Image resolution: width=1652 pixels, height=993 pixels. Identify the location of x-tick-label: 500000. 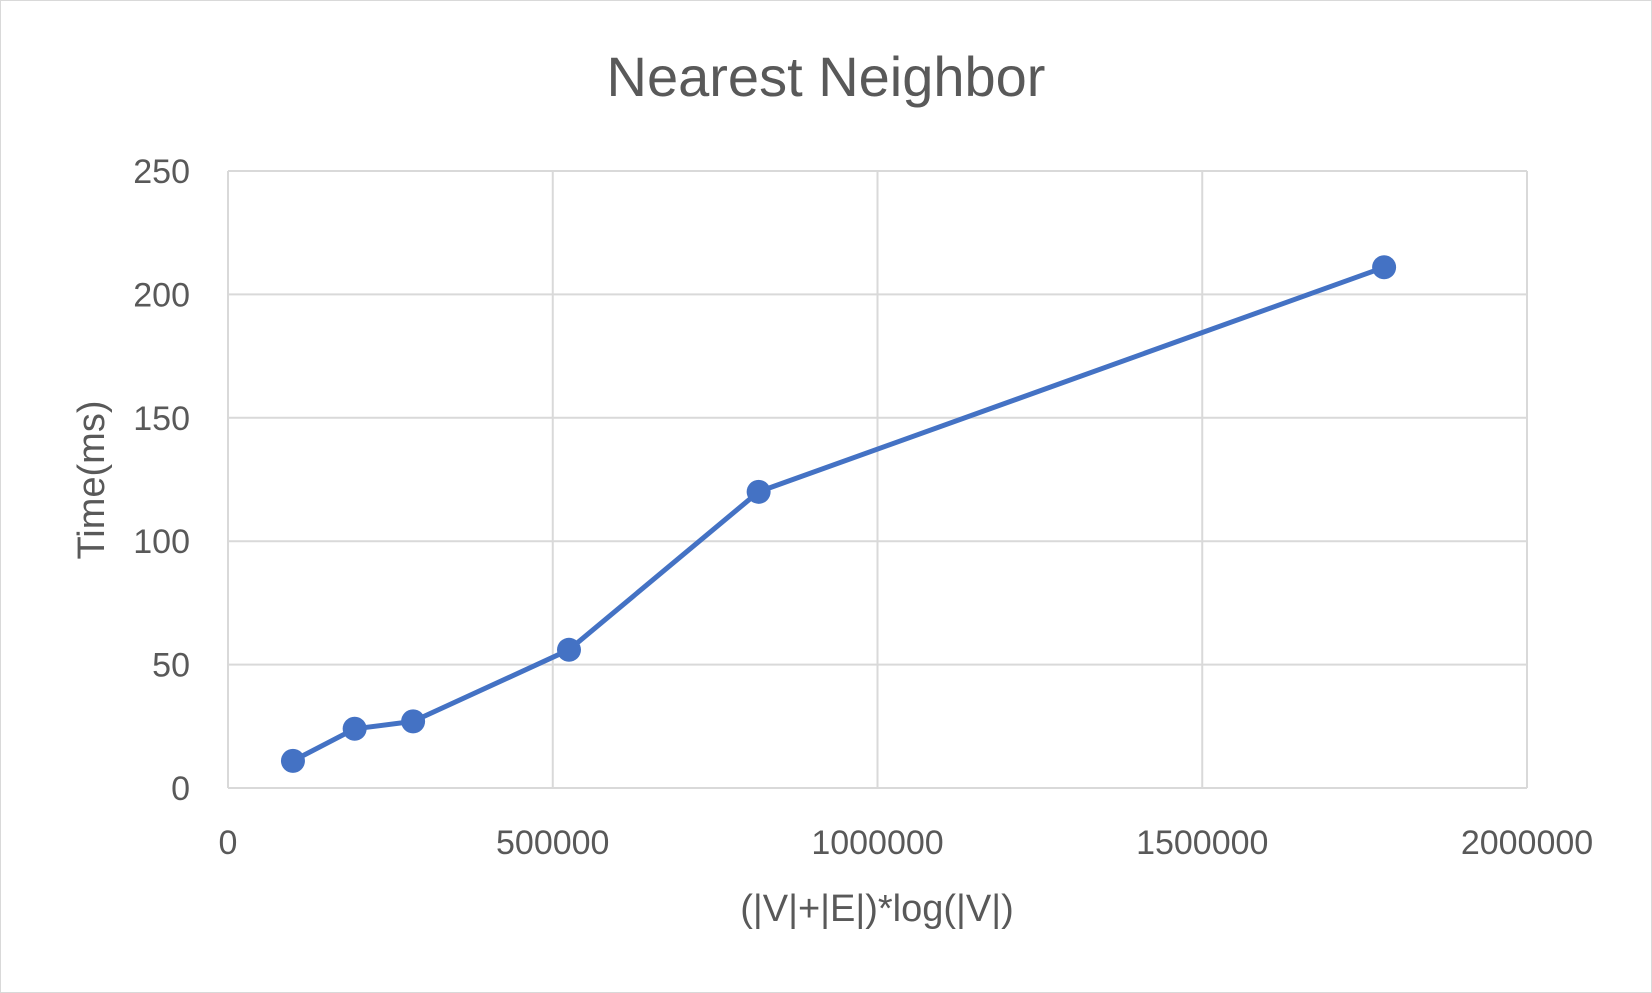
(552, 843).